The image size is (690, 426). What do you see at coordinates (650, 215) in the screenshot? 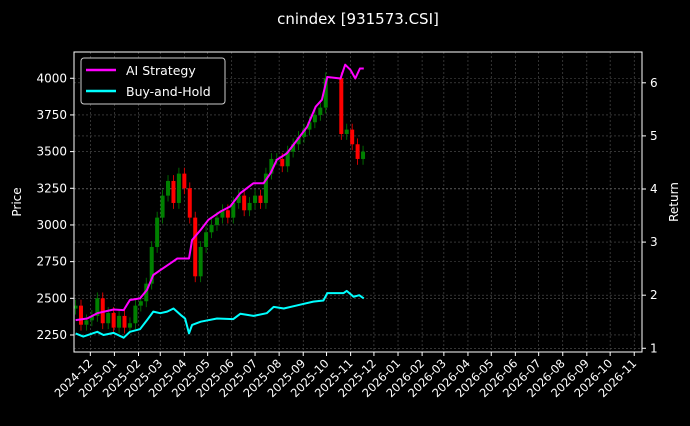
I see `y-axis-right: 1 2 3 4 5 6` at bounding box center [650, 215].